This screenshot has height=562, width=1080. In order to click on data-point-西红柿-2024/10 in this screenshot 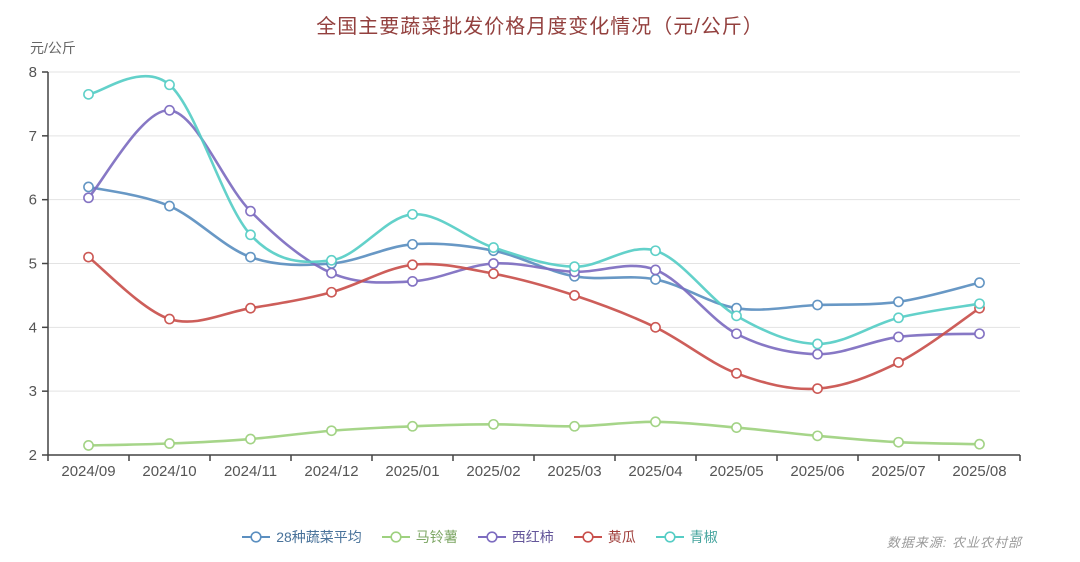, I will do `click(169, 110)`.